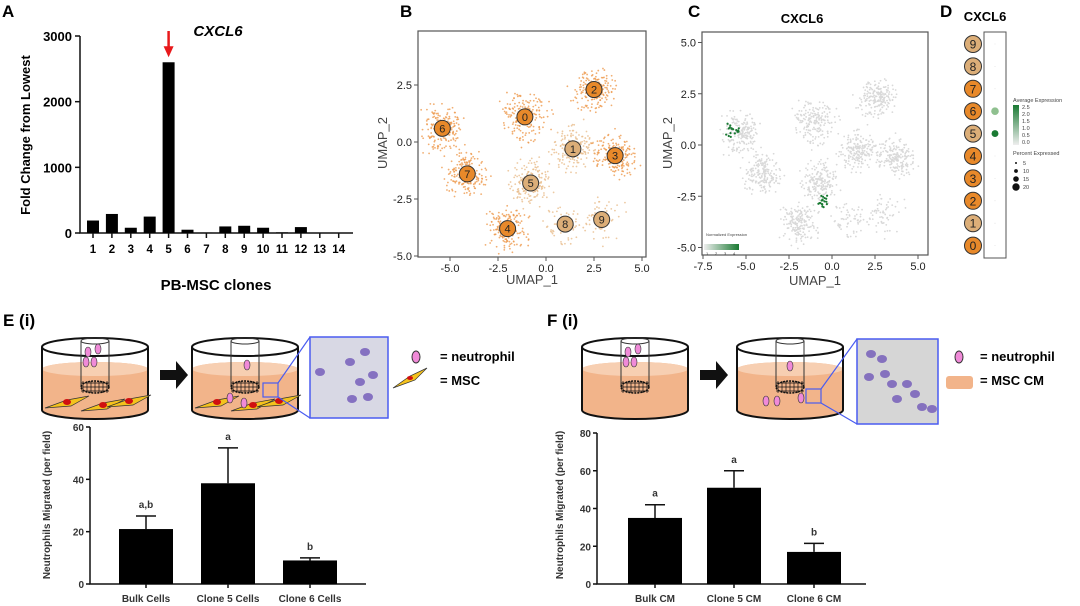 The width and height of the screenshot is (1080, 606). Describe the element at coordinates (635, 369) in the screenshot. I see `medium-surface` at that location.